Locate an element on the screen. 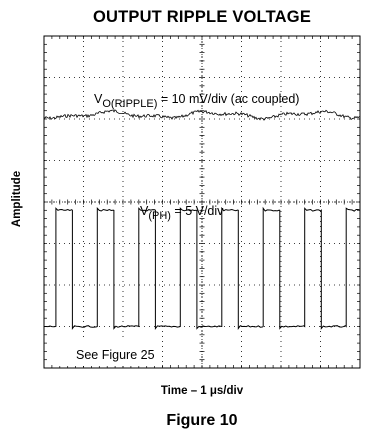  figure-caption: Figure 10 is located at coordinates (202, 420).